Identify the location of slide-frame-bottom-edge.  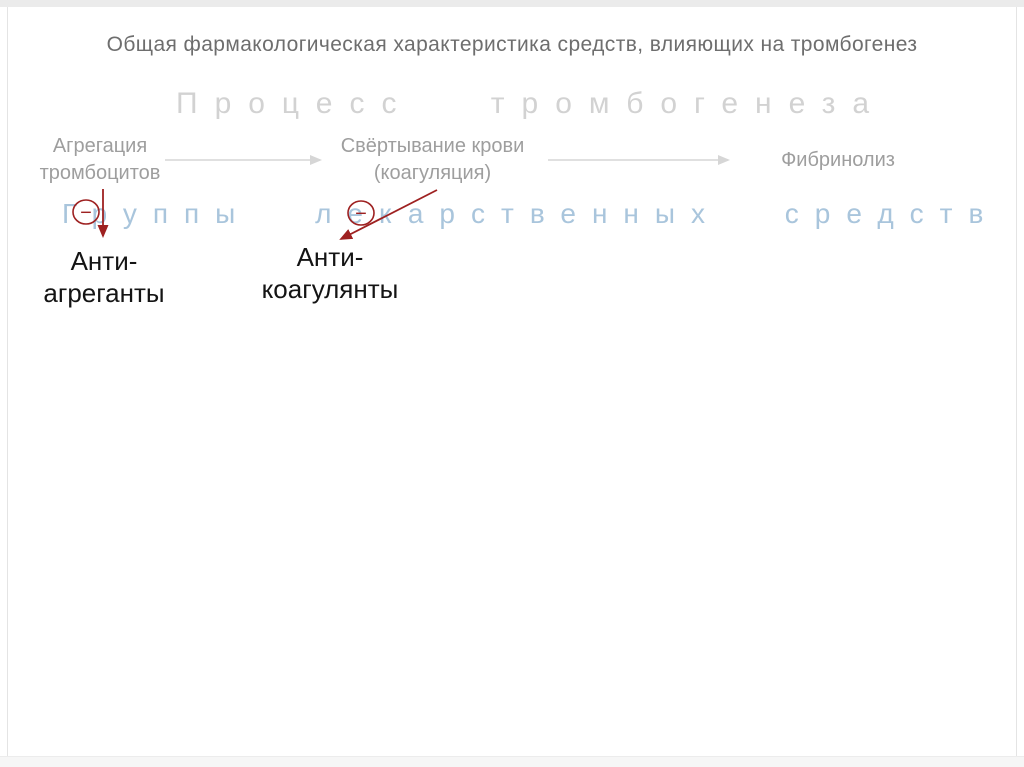
(512, 761).